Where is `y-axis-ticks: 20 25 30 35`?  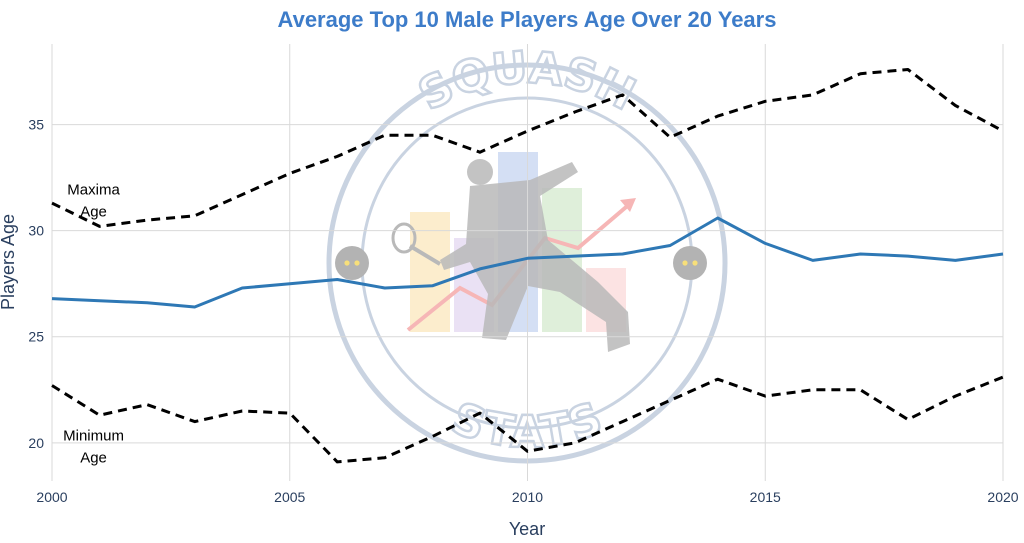
y-axis-ticks: 20 25 30 35 is located at coordinates (36, 284).